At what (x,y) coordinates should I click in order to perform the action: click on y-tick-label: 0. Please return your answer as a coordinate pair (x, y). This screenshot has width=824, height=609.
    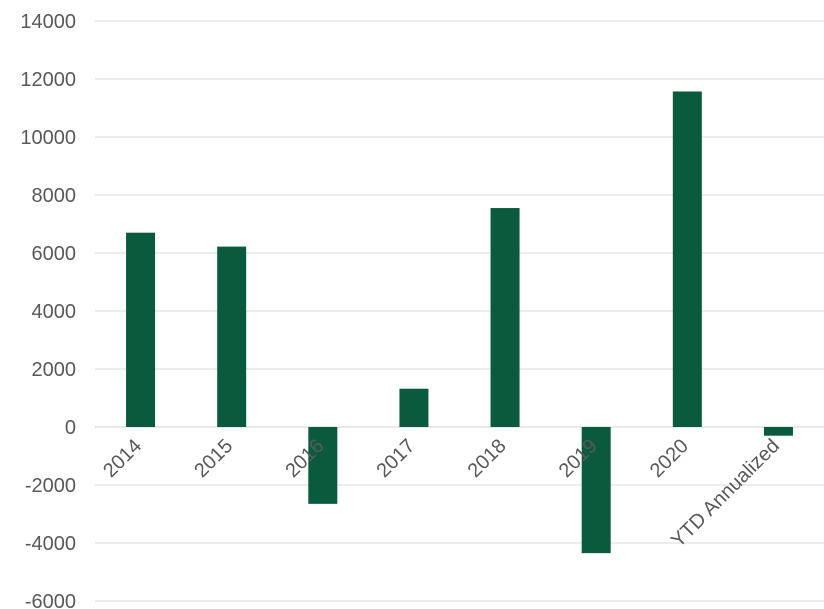
    Looking at the image, I should click on (70, 428).